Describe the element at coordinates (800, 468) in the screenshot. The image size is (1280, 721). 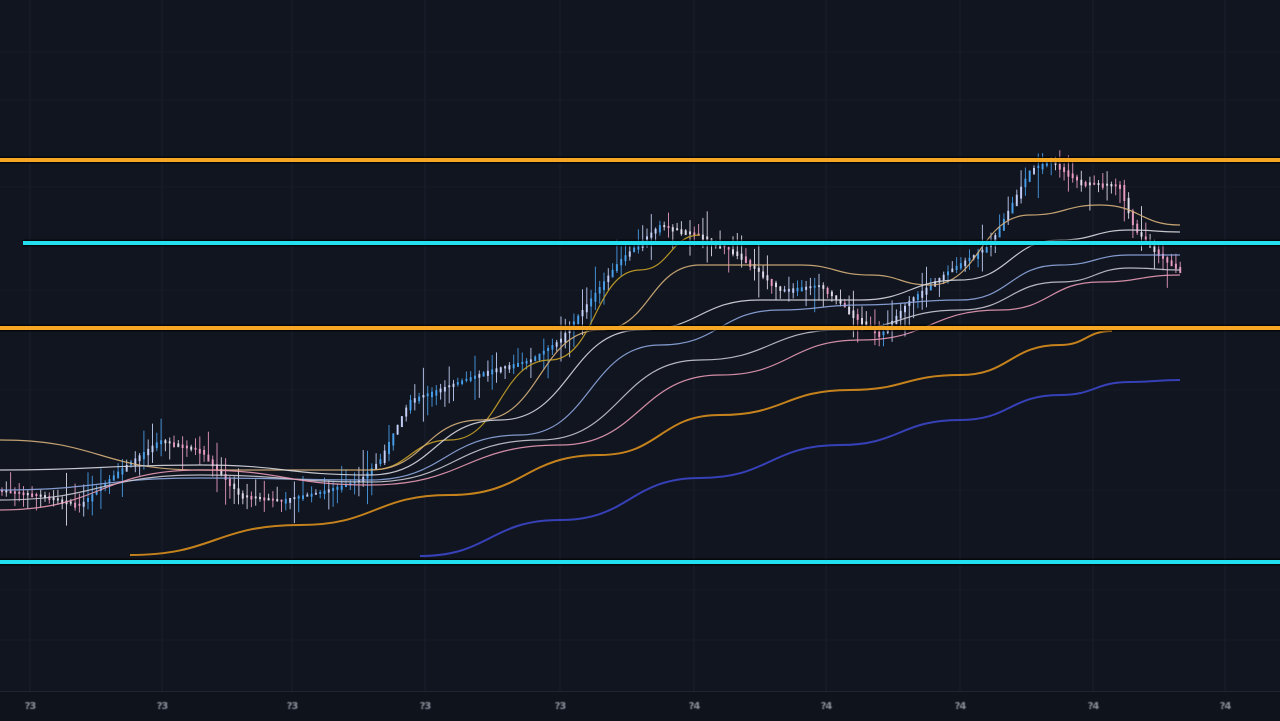
I see `ma-300-blue-line` at that location.